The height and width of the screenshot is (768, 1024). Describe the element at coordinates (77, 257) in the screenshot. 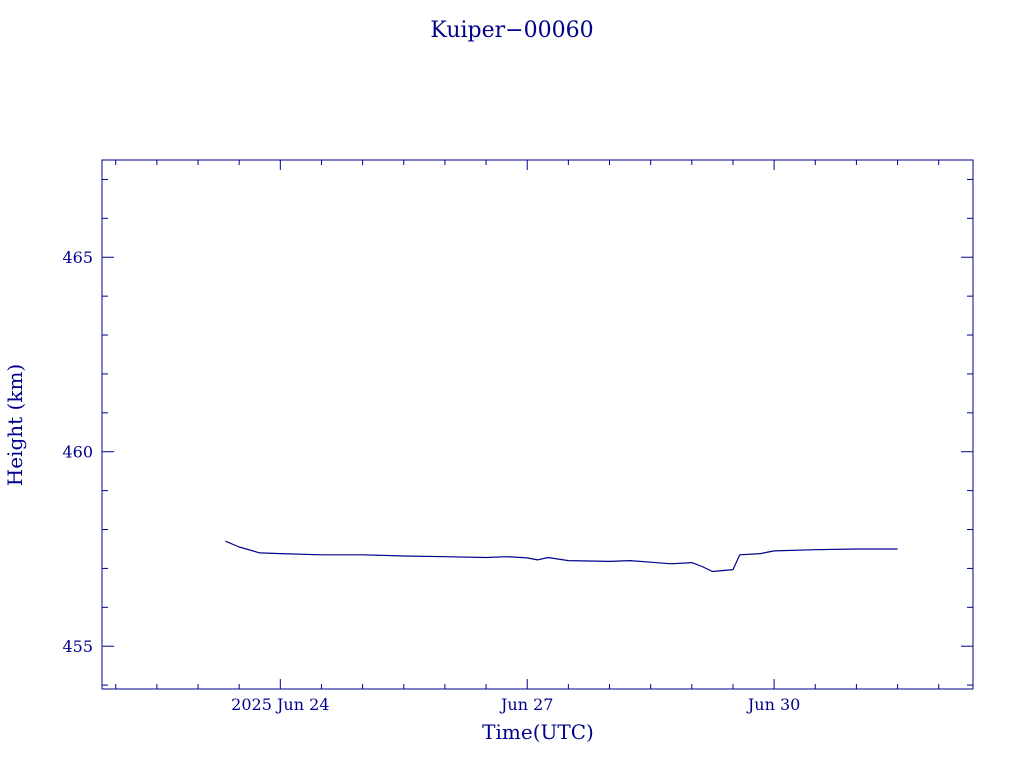

I see `y-tick-label: 465` at that location.